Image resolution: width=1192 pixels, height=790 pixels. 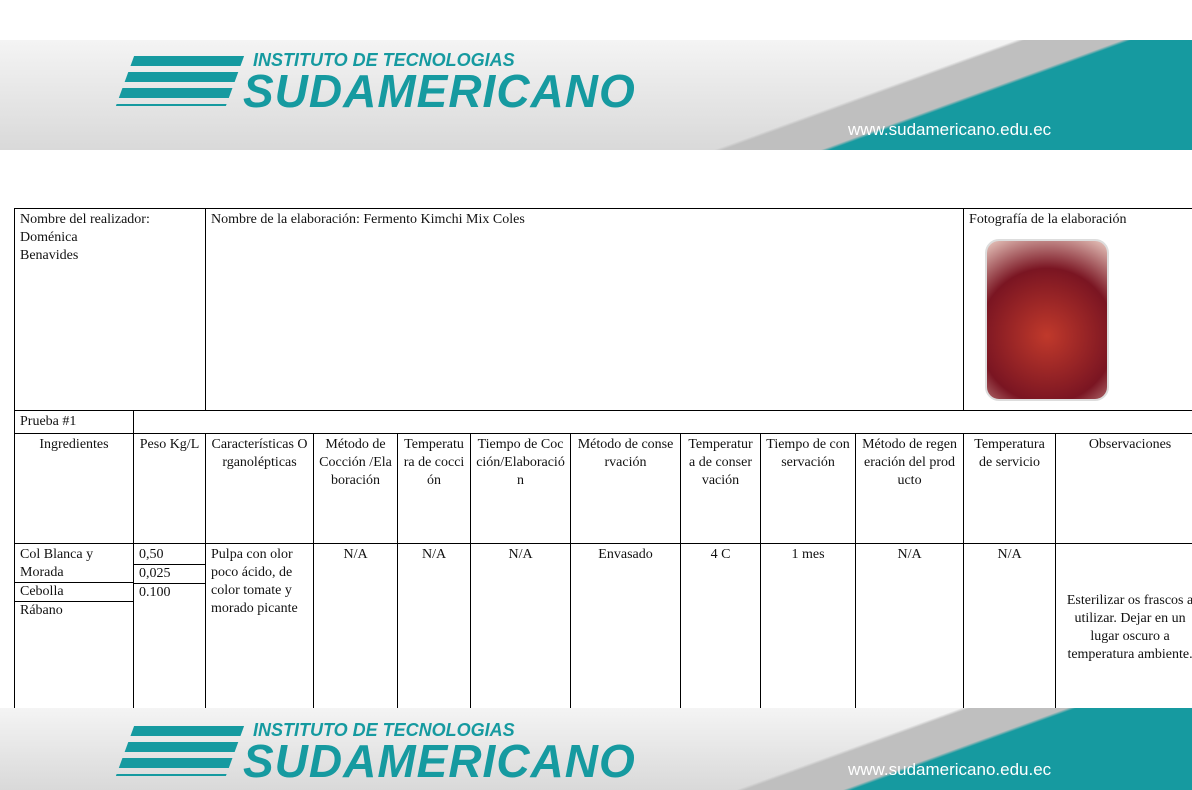 I want to click on column-header: Método de regeneración del producto, so click(x=910, y=488).